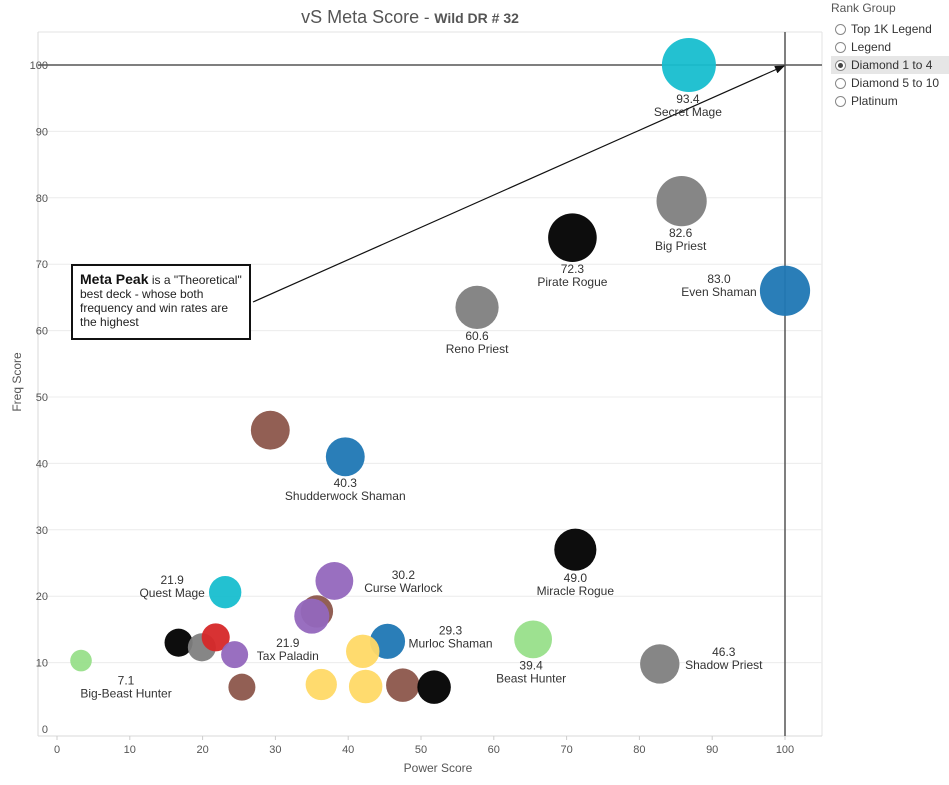 The width and height of the screenshot is (949, 785). What do you see at coordinates (438, 768) in the screenshot?
I see `x-axis-title: Power Score` at bounding box center [438, 768].